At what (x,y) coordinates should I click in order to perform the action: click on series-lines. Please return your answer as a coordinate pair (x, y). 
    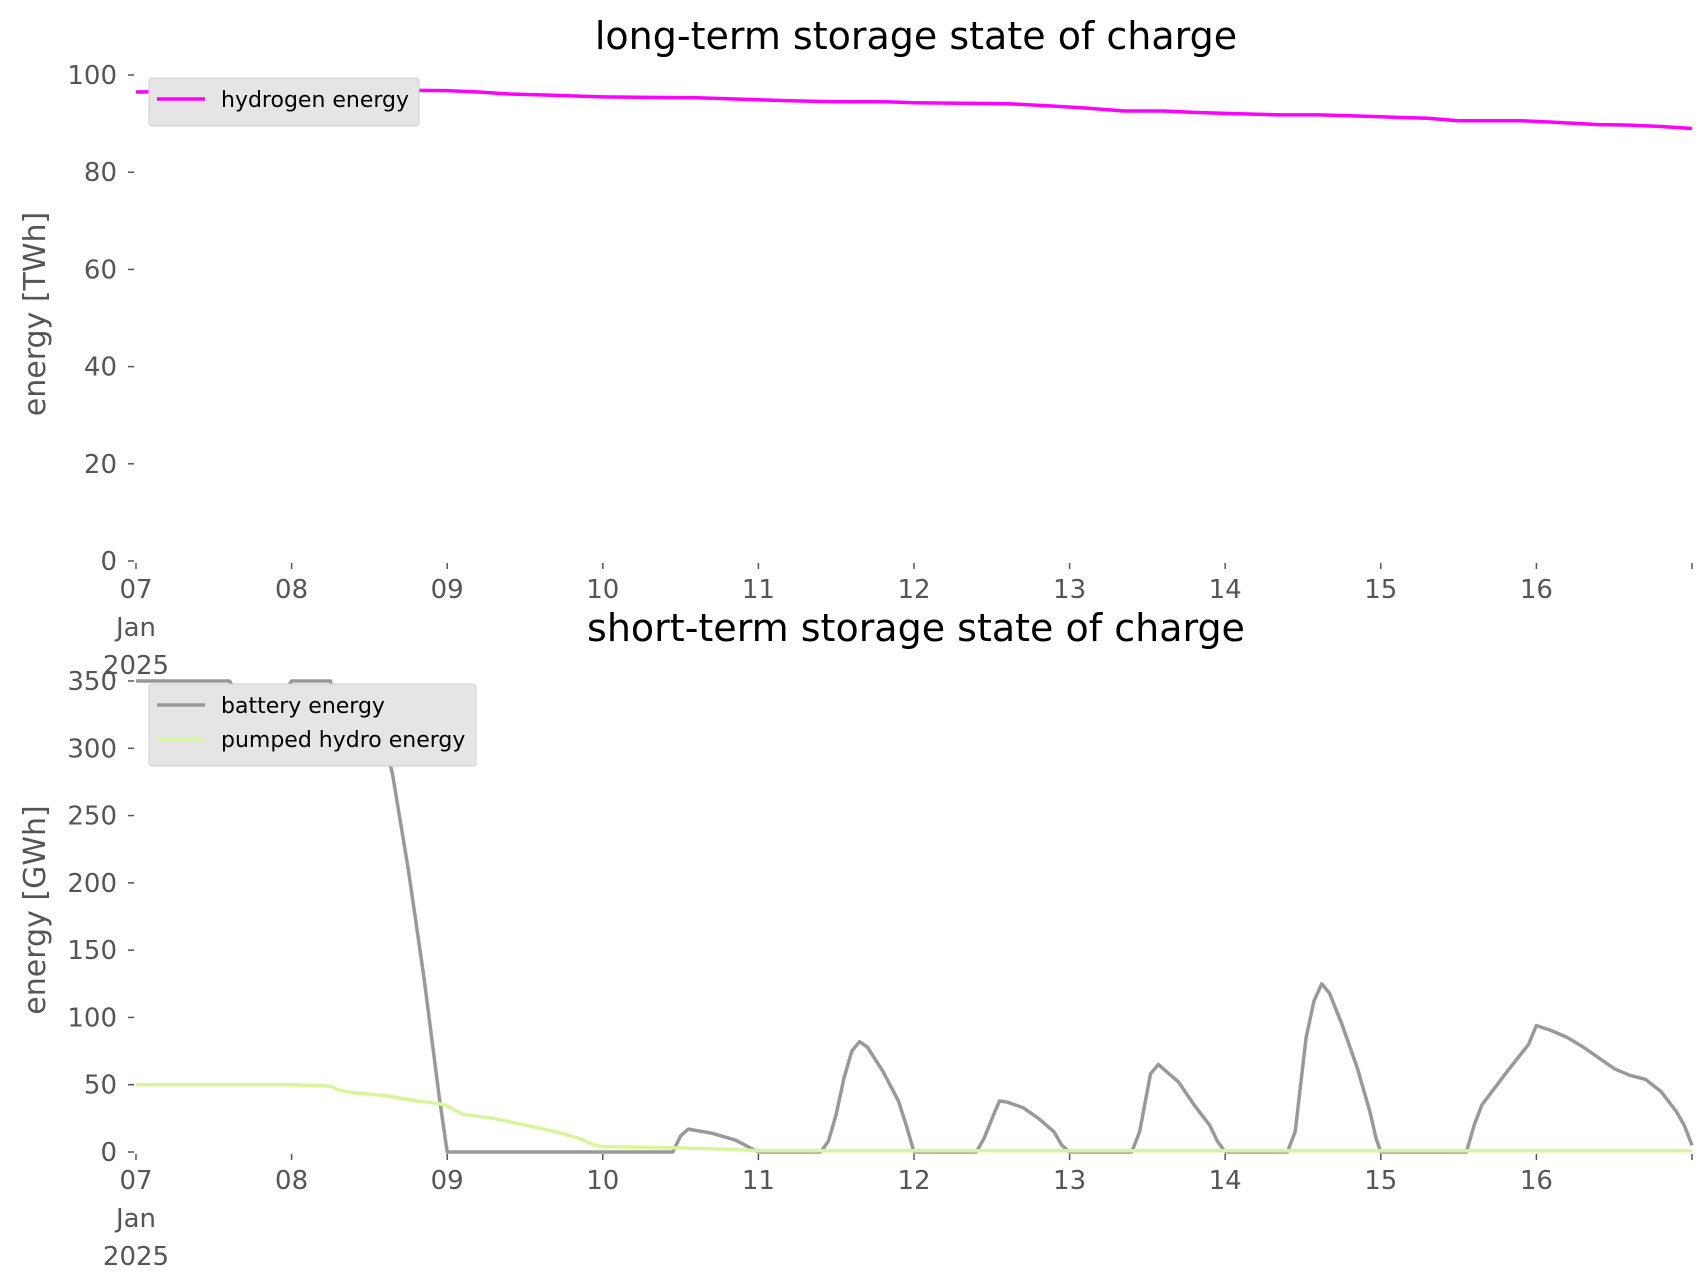
    Looking at the image, I should click on (914, 109).